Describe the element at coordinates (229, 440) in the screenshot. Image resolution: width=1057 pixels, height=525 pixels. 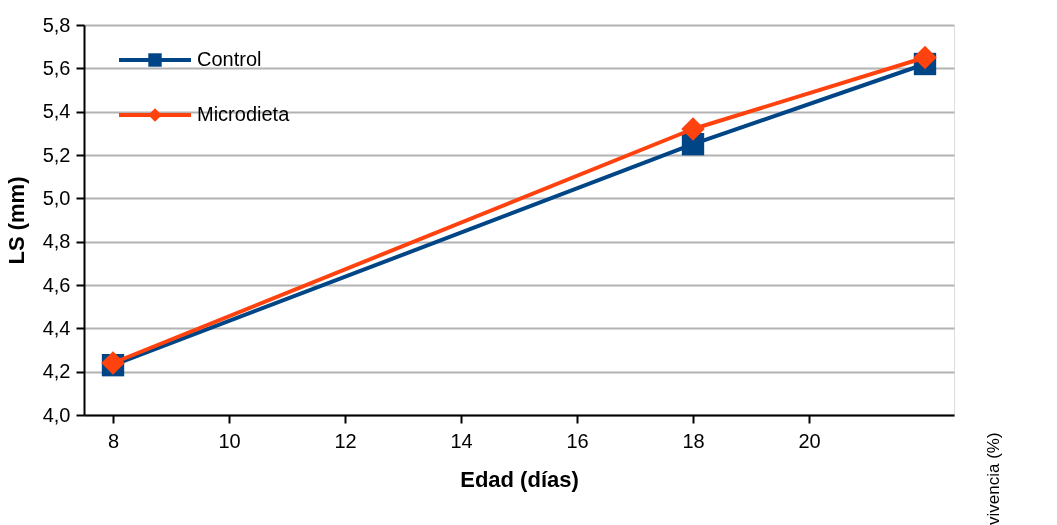
I see `x-tick-label: 10` at that location.